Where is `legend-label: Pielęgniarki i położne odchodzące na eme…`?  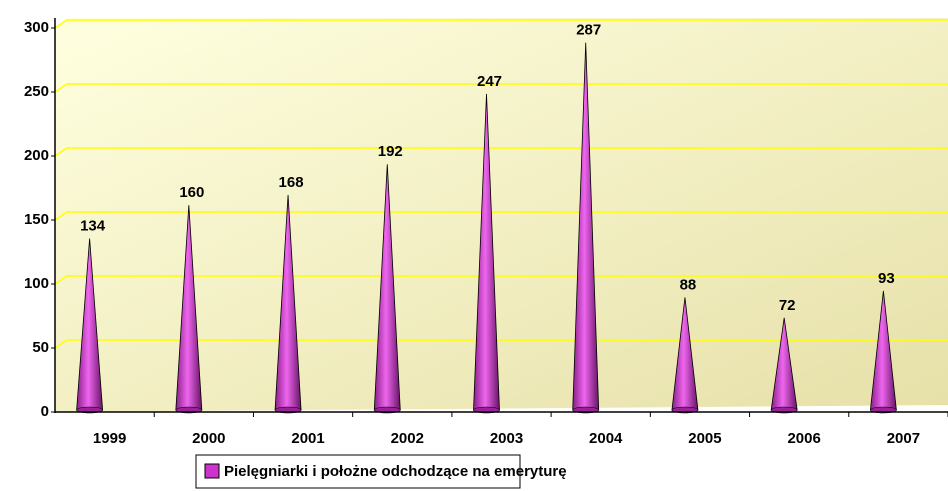
legend-label: Pielęgniarki i położne odchodzące na eme… is located at coordinates (395, 471).